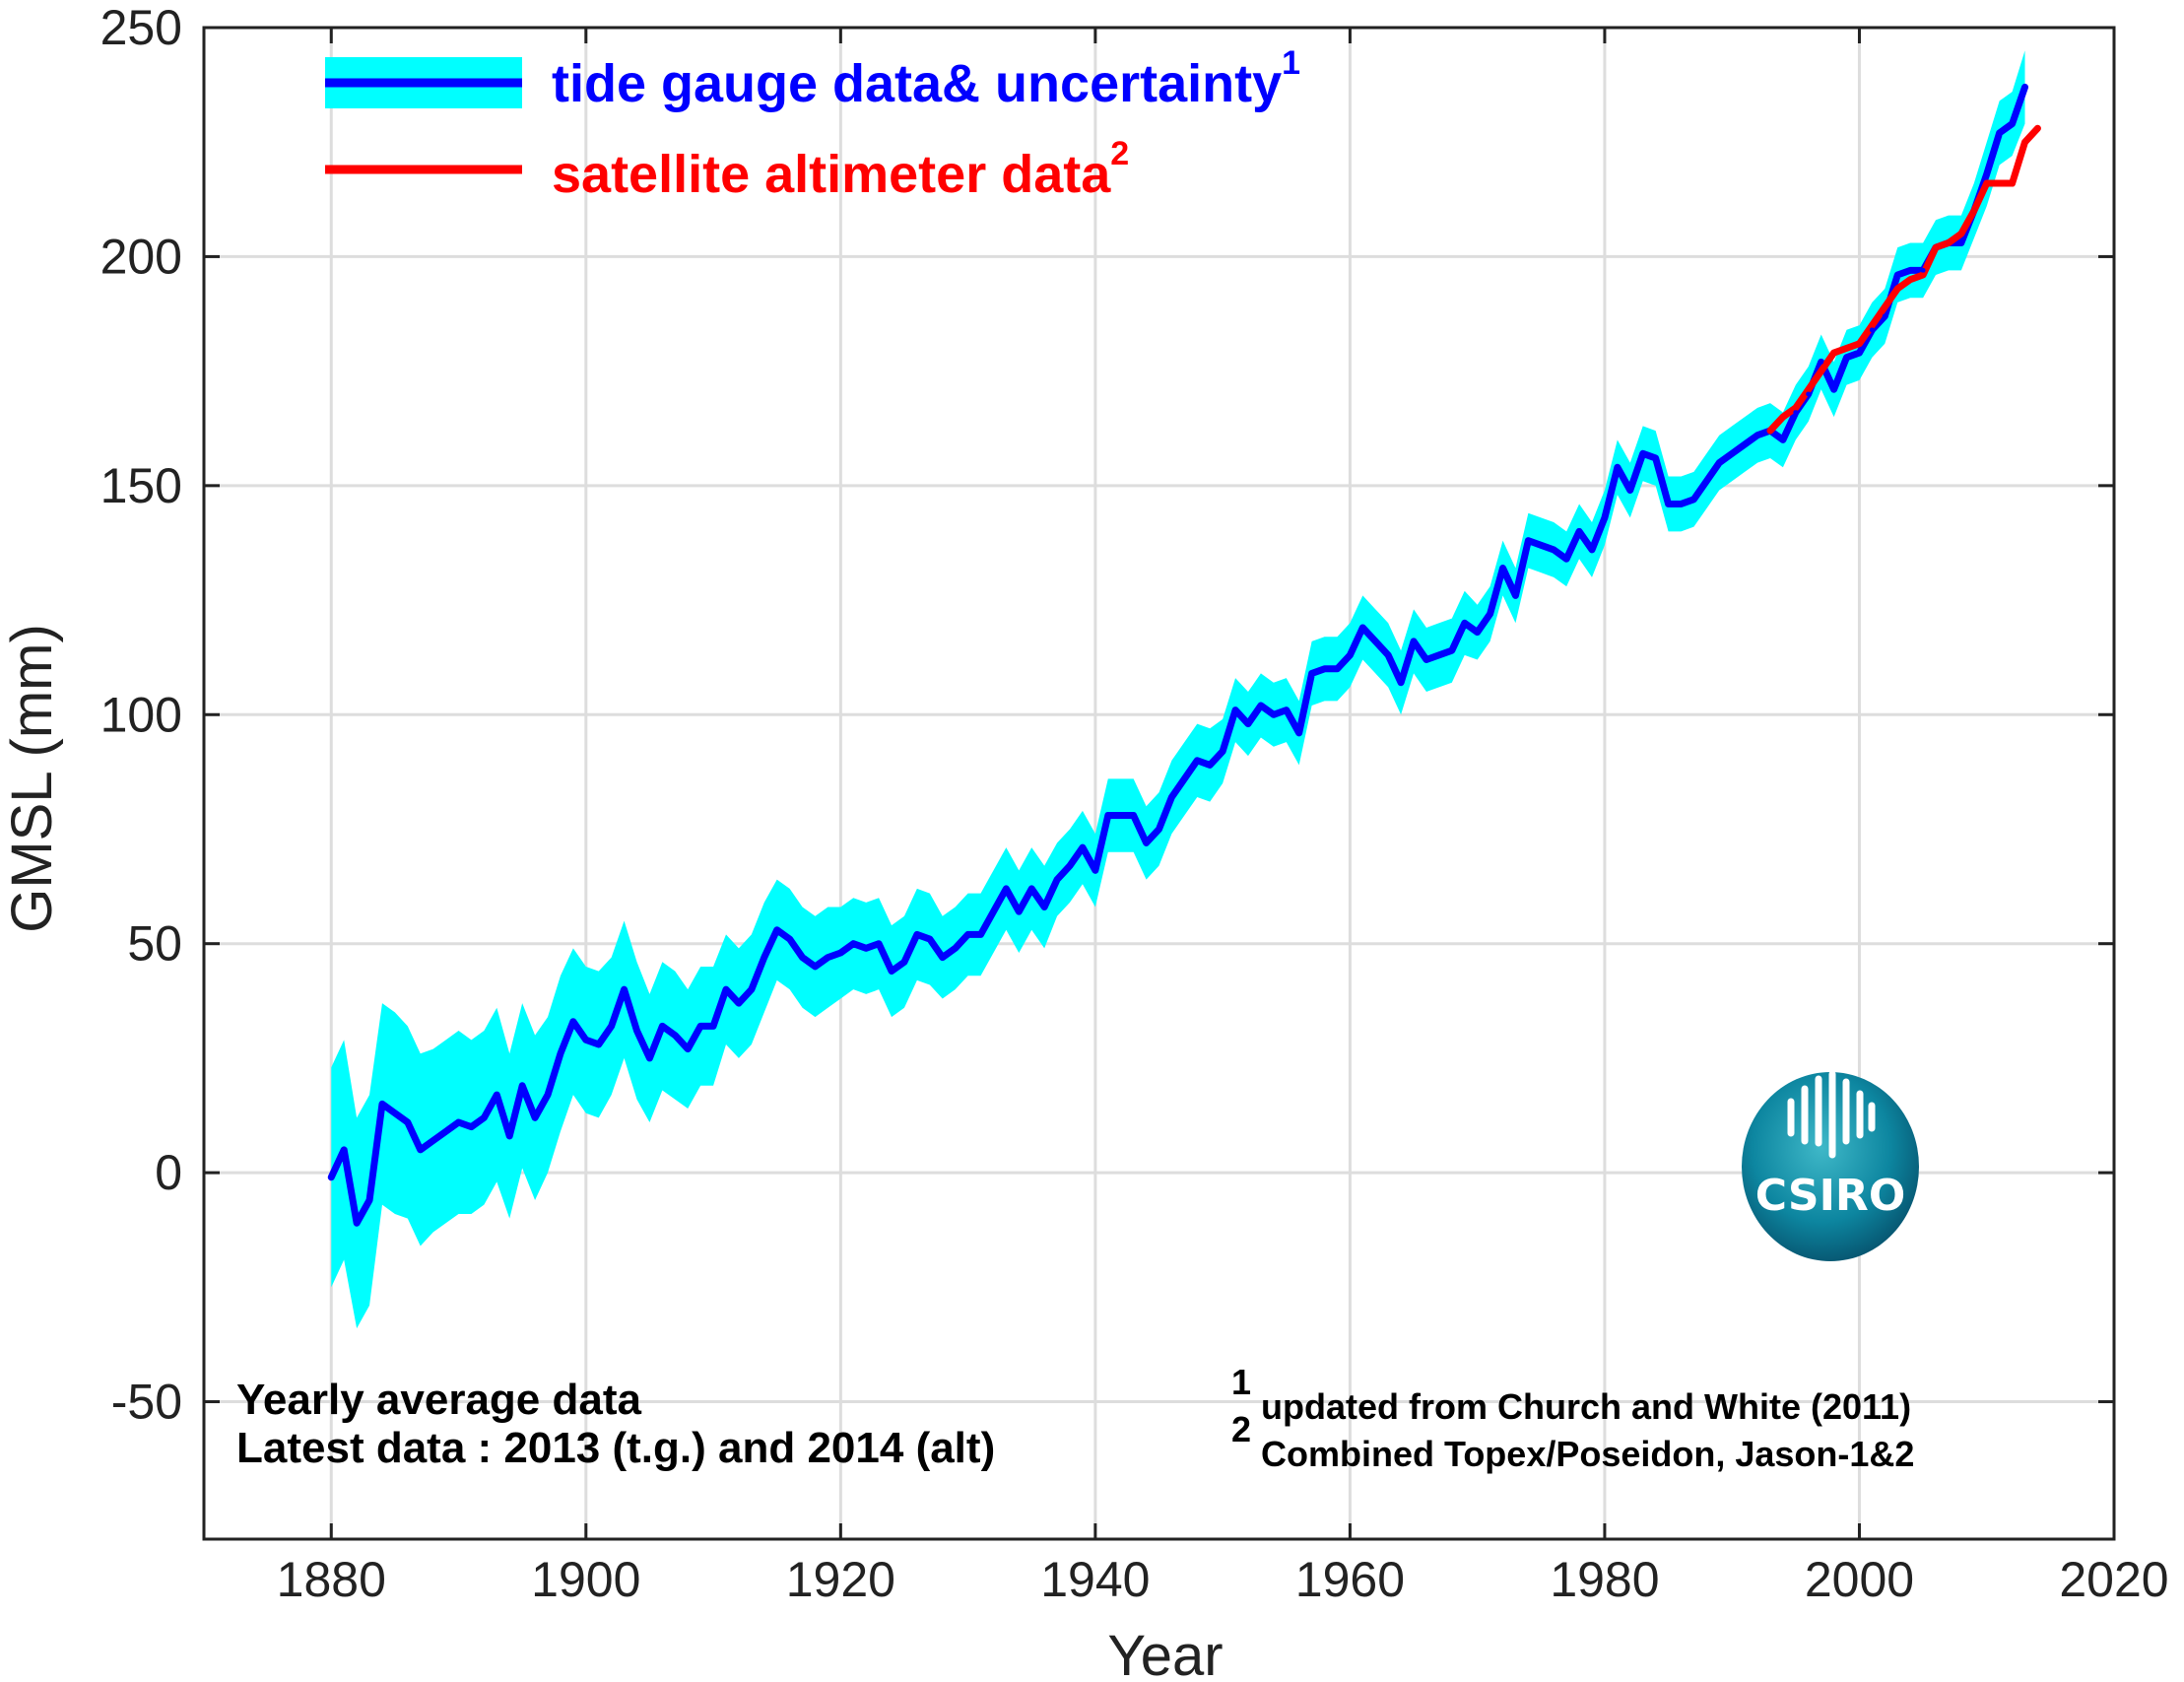 The image size is (2184, 1682). Describe the element at coordinates (840, 1580) in the screenshot. I see `x-tick-label: 1920` at that location.